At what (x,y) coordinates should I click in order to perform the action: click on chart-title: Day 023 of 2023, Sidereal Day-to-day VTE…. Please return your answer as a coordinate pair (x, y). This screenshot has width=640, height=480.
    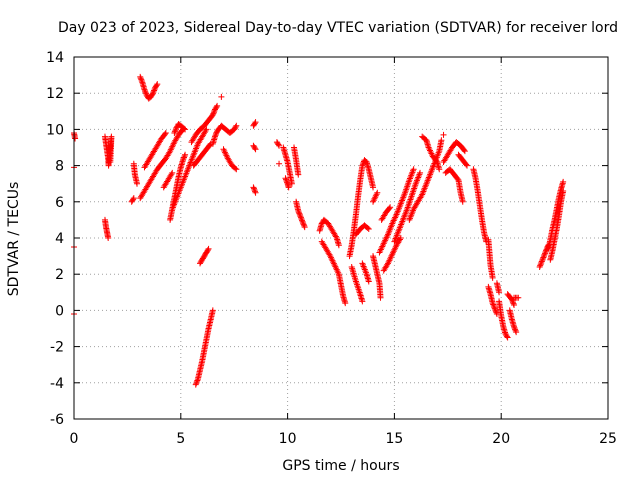
    Looking at the image, I should click on (338, 28).